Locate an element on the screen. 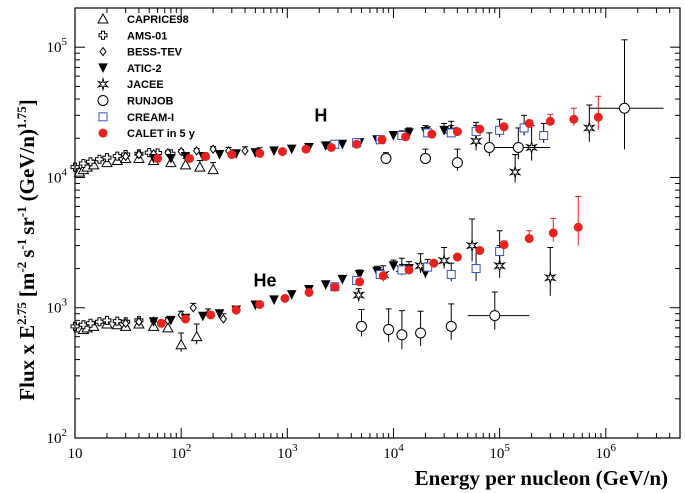 Image resolution: width=685 pixels, height=493 pixels. legend-label: CAPRICE98 is located at coordinates (158, 20).